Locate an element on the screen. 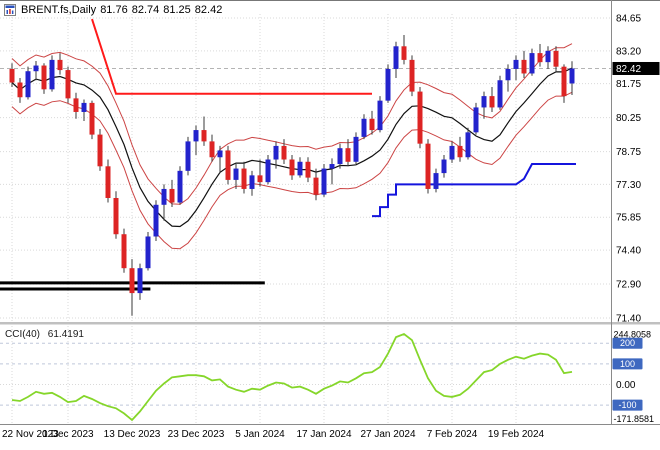 The image size is (660, 450). price-axis-label: 84.65 is located at coordinates (628, 19).